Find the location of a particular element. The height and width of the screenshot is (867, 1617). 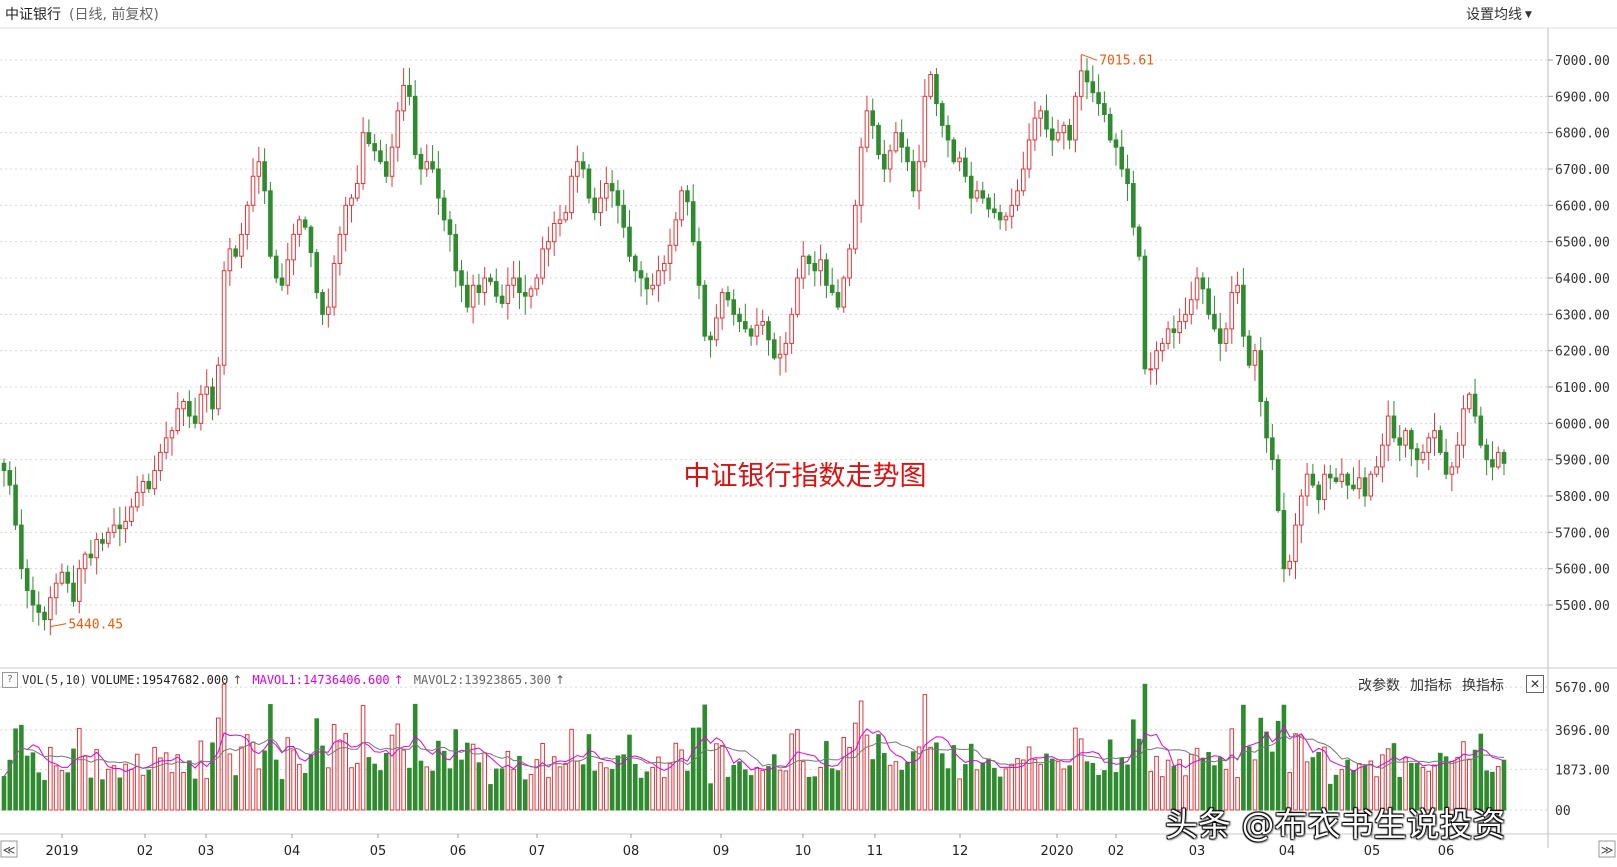

close-icon: ✕ is located at coordinates (1535, 684).